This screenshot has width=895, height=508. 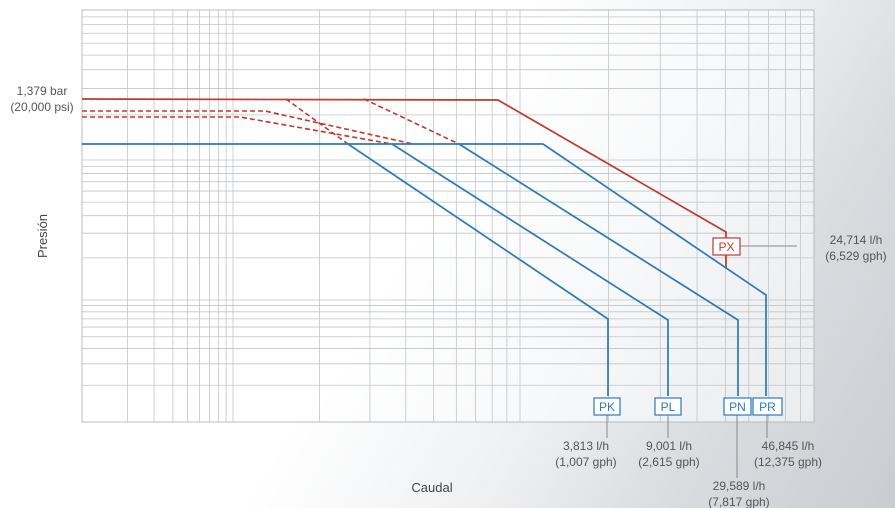 What do you see at coordinates (739, 486) in the screenshot?
I see `max-flow-pn: 29,589 l/h` at bounding box center [739, 486].